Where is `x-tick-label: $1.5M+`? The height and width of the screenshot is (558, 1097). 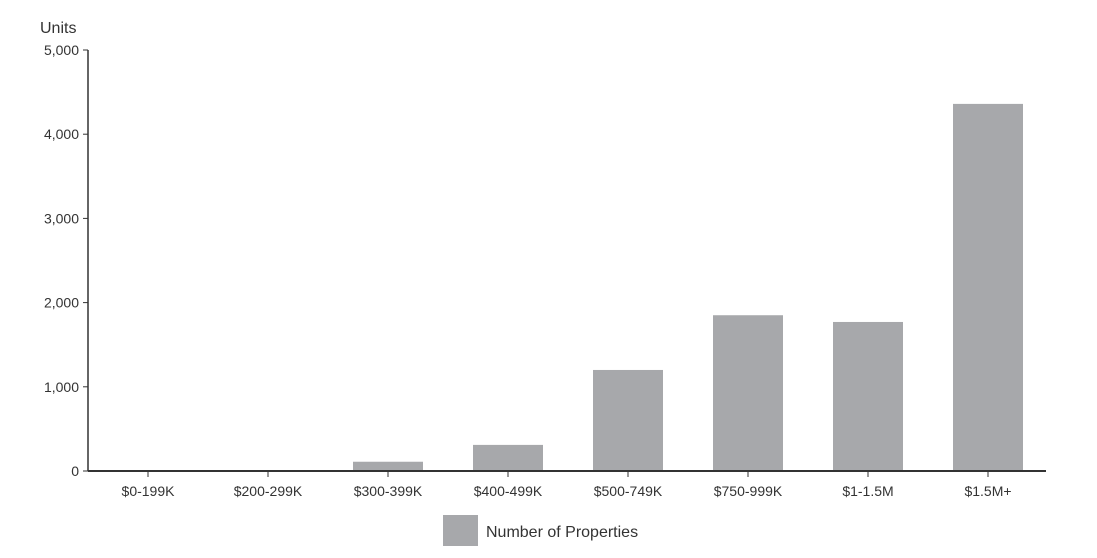
x-tick-label: $1.5M+ is located at coordinates (987, 491).